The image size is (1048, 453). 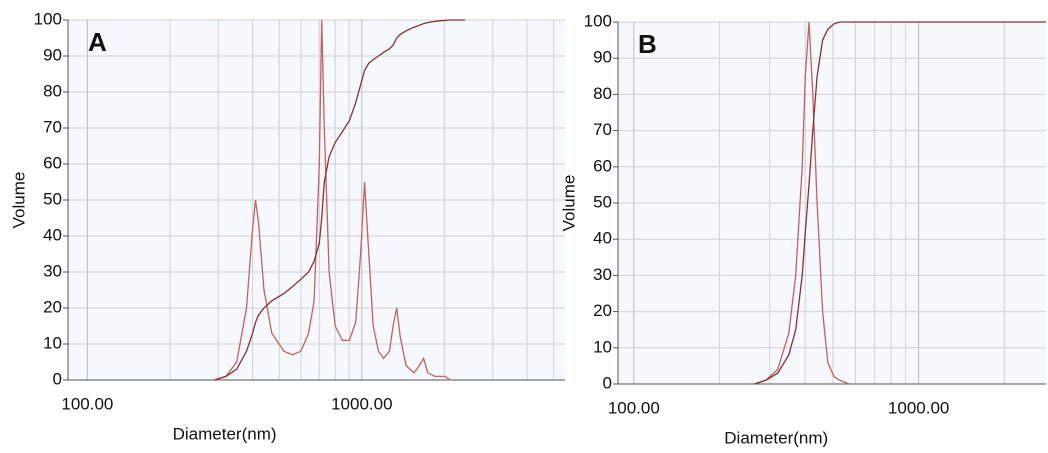 I want to click on panel-label: A, so click(x=97, y=42).